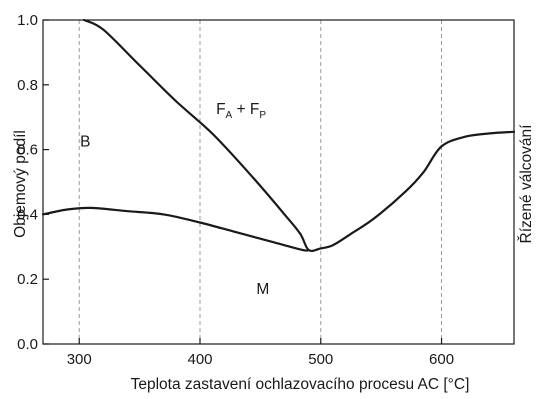 Image resolution: width=546 pixels, height=399 pixels. Describe the element at coordinates (27, 150) in the screenshot. I see `y-tick-label-0.6: 0.6` at that location.